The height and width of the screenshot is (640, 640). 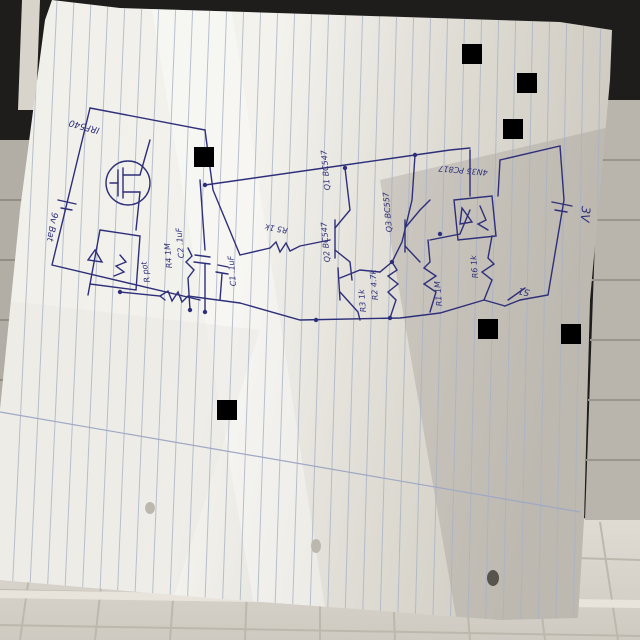 What do you see at coordinates (585, 215) in the screenshot?
I see `label-battery-right: 3V` at bounding box center [585, 215].